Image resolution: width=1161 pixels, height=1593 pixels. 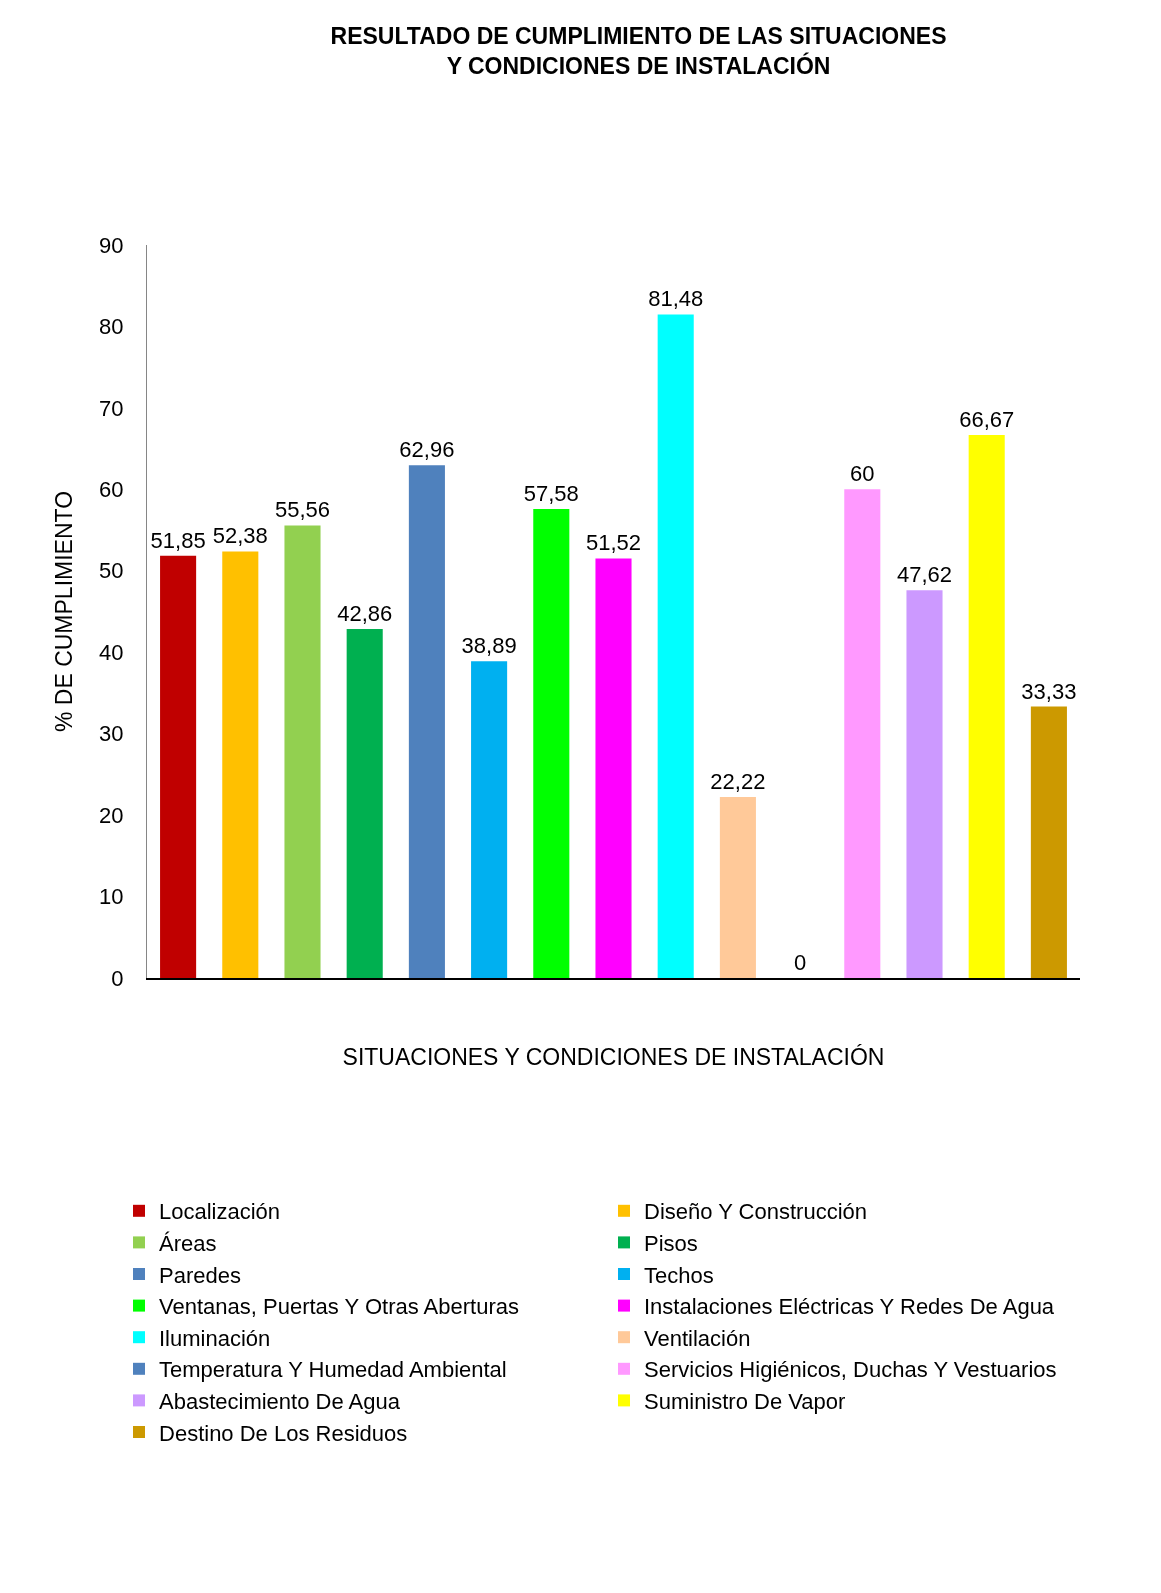 I want to click on data-label: 22,22, so click(x=738, y=782).